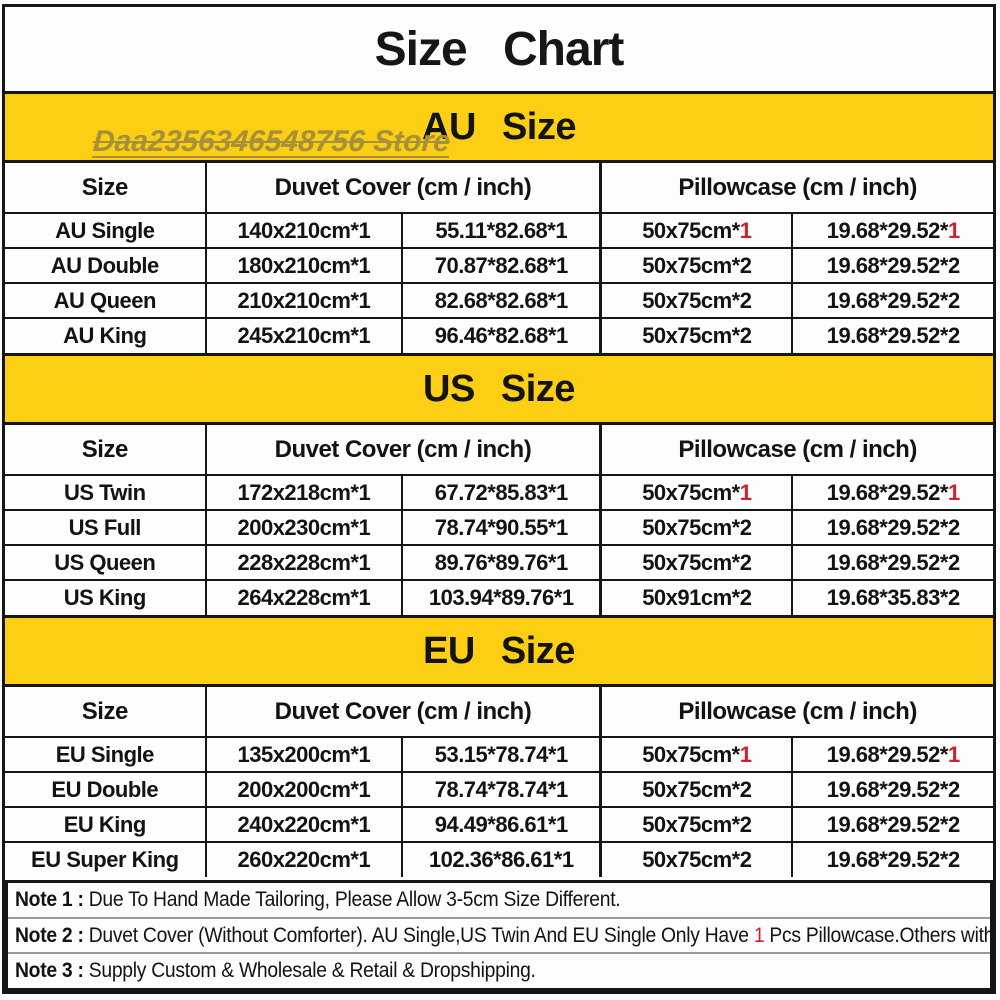 The height and width of the screenshot is (1000, 1000). I want to click on section-band-us-label: US Size, so click(499, 388).